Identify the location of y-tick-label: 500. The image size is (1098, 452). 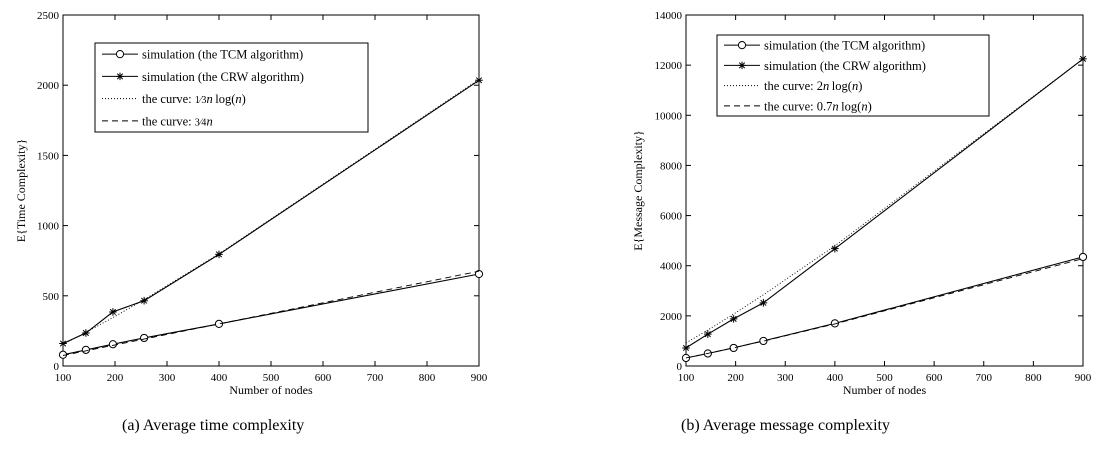
(51, 297).